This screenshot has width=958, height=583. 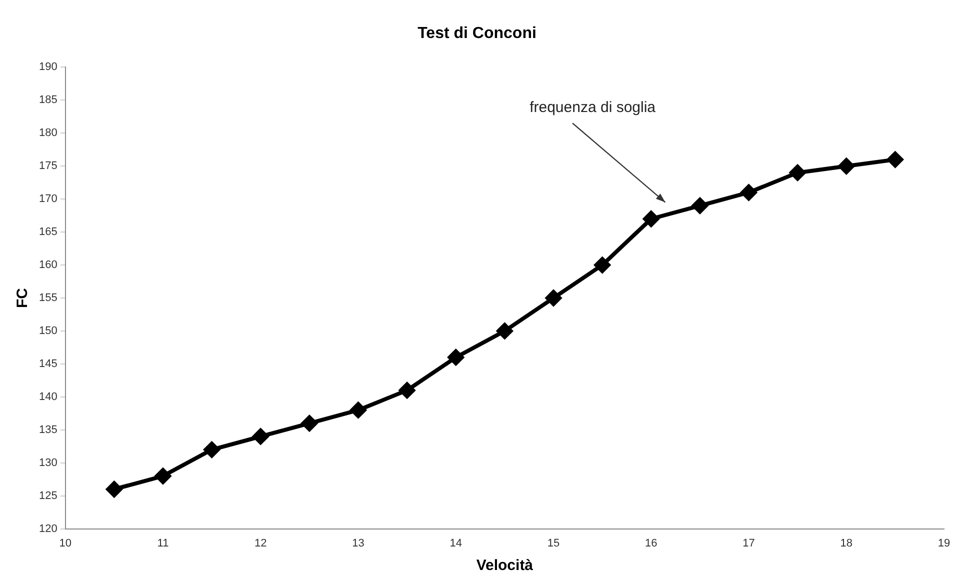 What do you see at coordinates (651, 543) in the screenshot?
I see `x-tick-label: 16` at bounding box center [651, 543].